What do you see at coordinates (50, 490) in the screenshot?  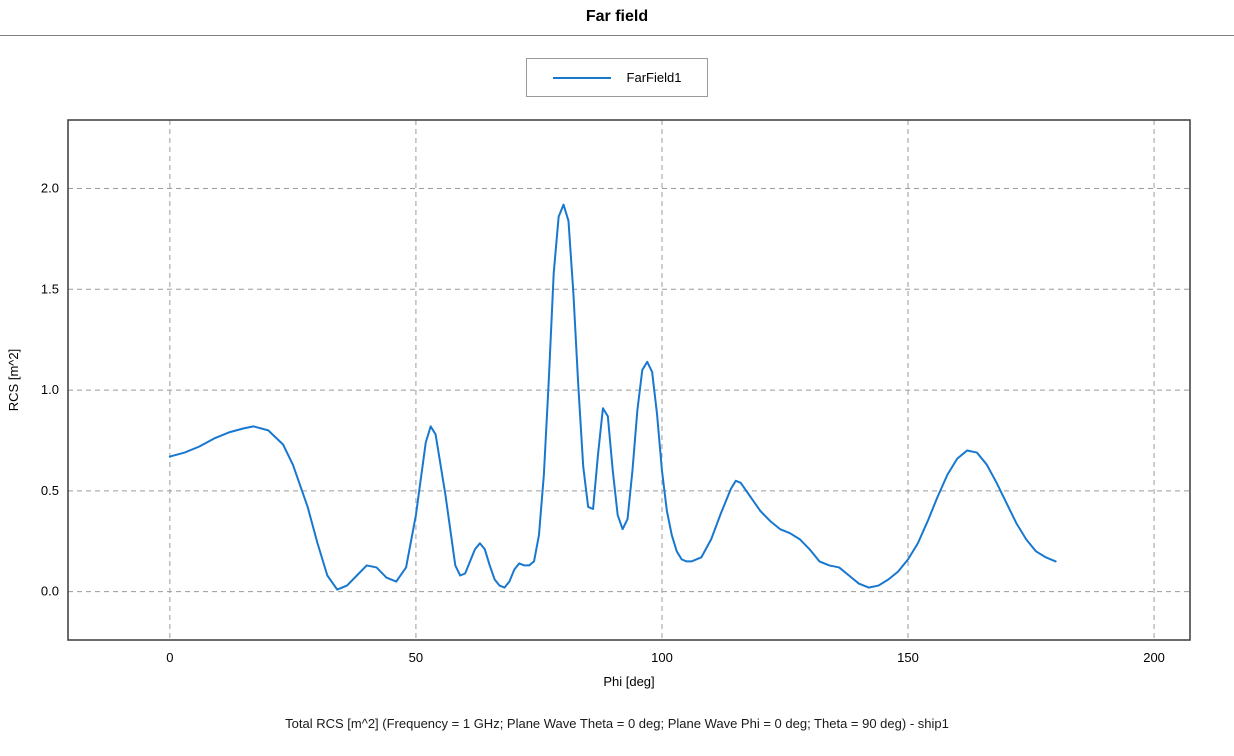 I see `y-tick-label: 0.5` at bounding box center [50, 490].